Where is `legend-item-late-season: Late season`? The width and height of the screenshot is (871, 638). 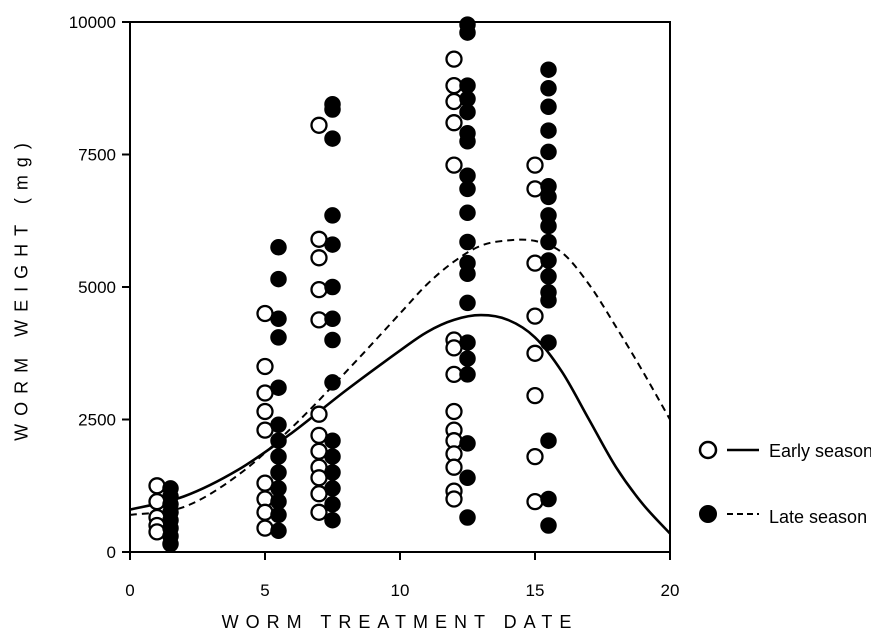
legend-item-late-season: Late season is located at coordinates (784, 518).